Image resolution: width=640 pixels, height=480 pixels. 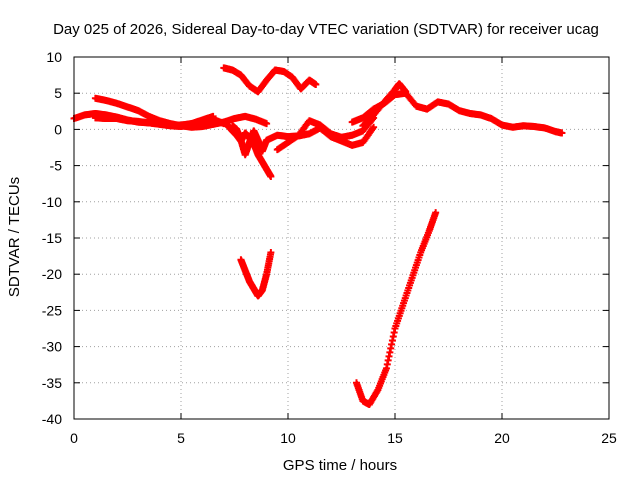 I want to click on x-tick-label: 0, so click(x=74, y=438).